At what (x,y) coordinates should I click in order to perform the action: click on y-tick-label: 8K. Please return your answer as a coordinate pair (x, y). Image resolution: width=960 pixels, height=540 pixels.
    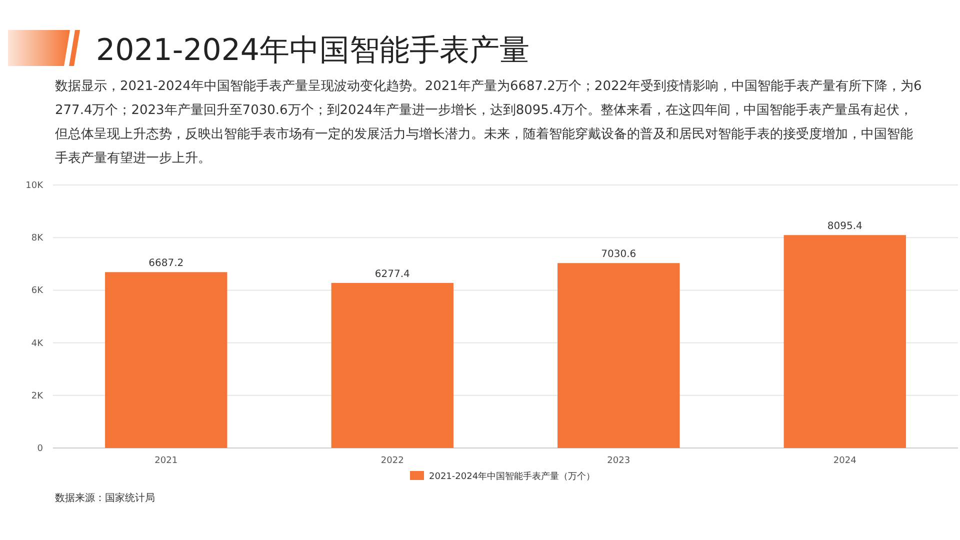
    Looking at the image, I should click on (37, 239).